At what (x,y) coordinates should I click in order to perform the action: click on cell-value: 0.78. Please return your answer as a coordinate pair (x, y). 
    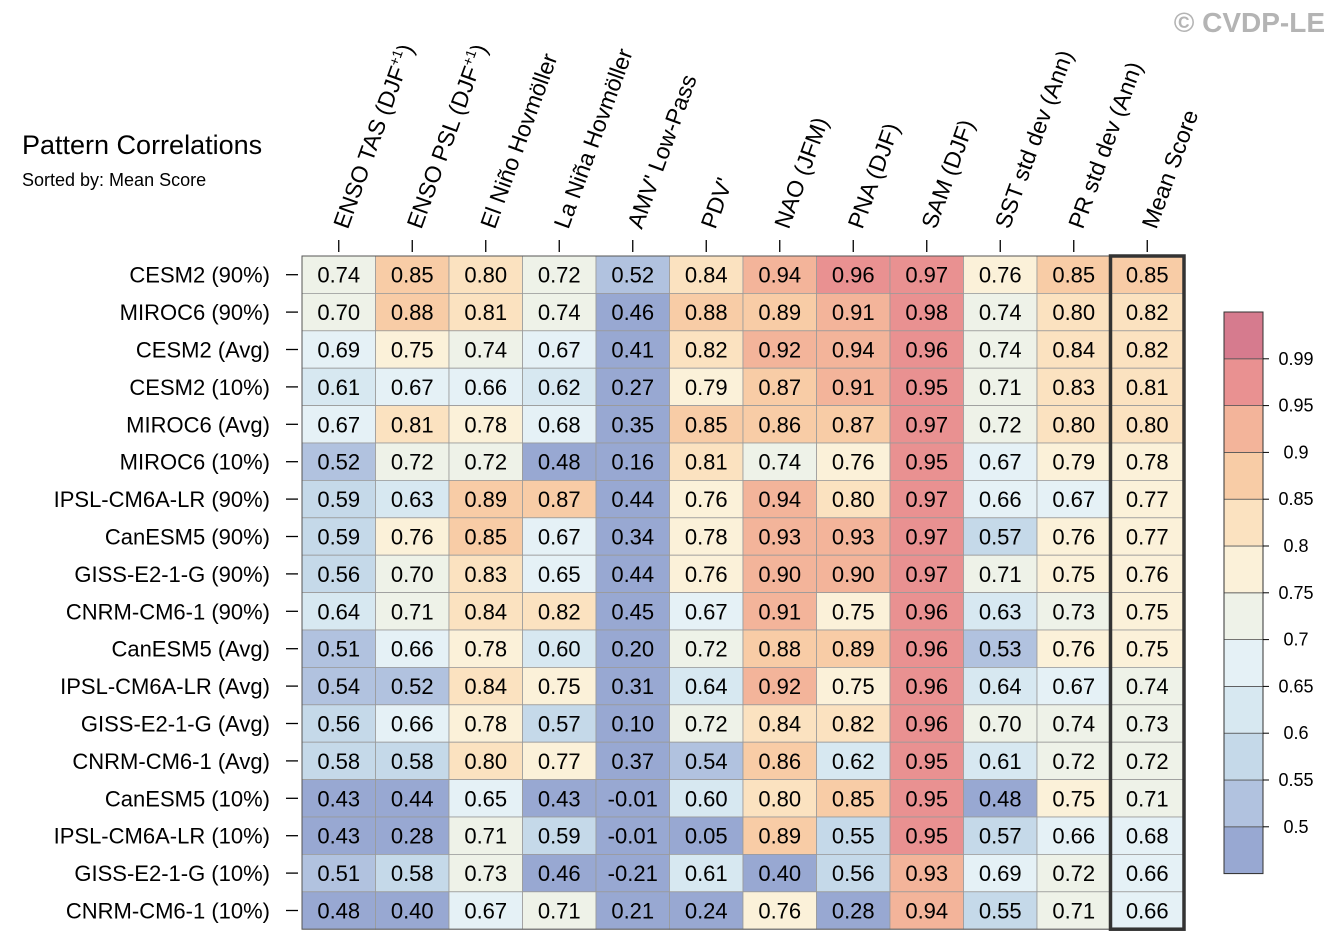
    Looking at the image, I should click on (485, 424).